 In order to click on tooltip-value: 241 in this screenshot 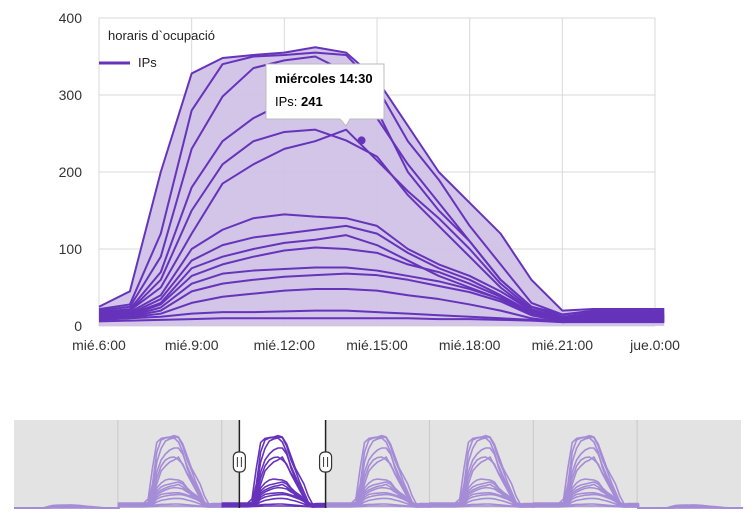, I will do `click(312, 101)`.